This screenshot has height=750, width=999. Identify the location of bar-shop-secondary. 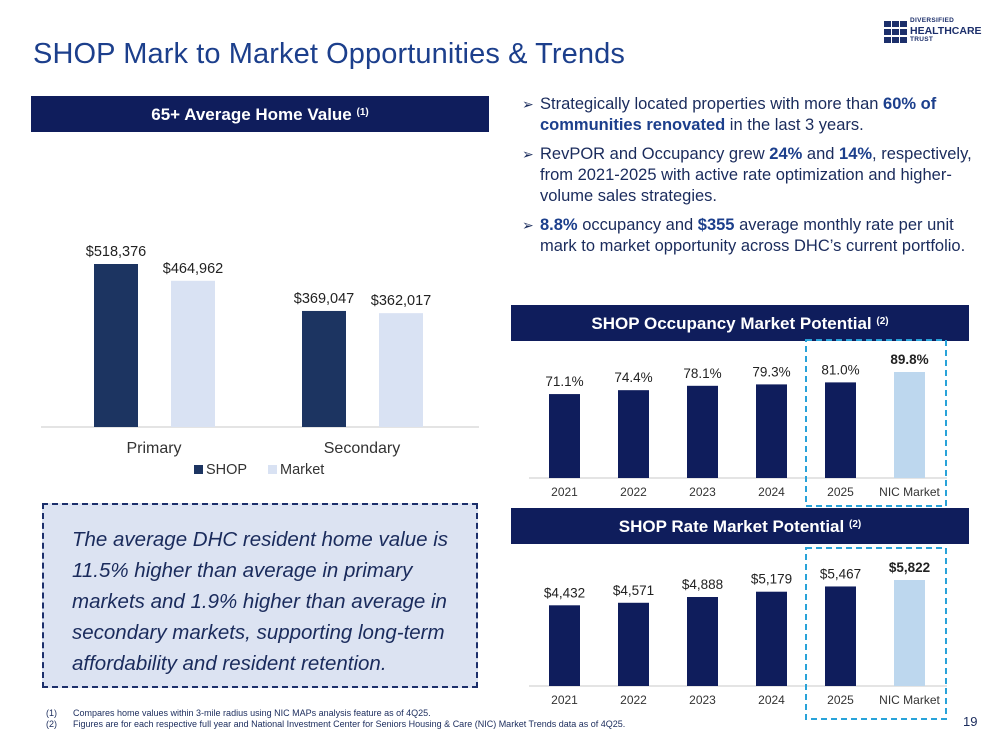
(324, 368).